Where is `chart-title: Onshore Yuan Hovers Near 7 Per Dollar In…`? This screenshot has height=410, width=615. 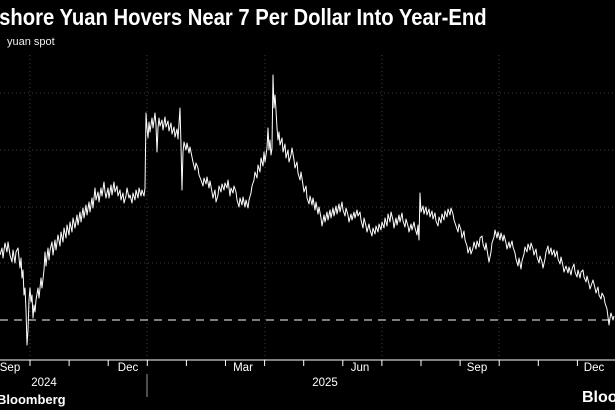 chart-title: Onshore Yuan Hovers Near 7 Per Dollar In… is located at coordinates (243, 17).